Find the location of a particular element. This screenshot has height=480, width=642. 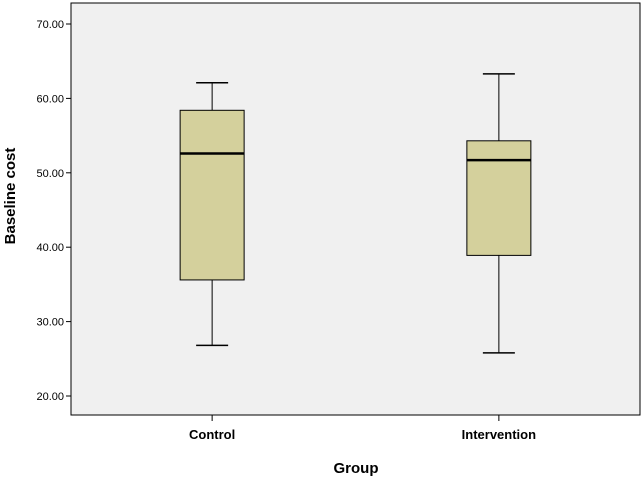

x-axis-title: Group is located at coordinates (356, 468).